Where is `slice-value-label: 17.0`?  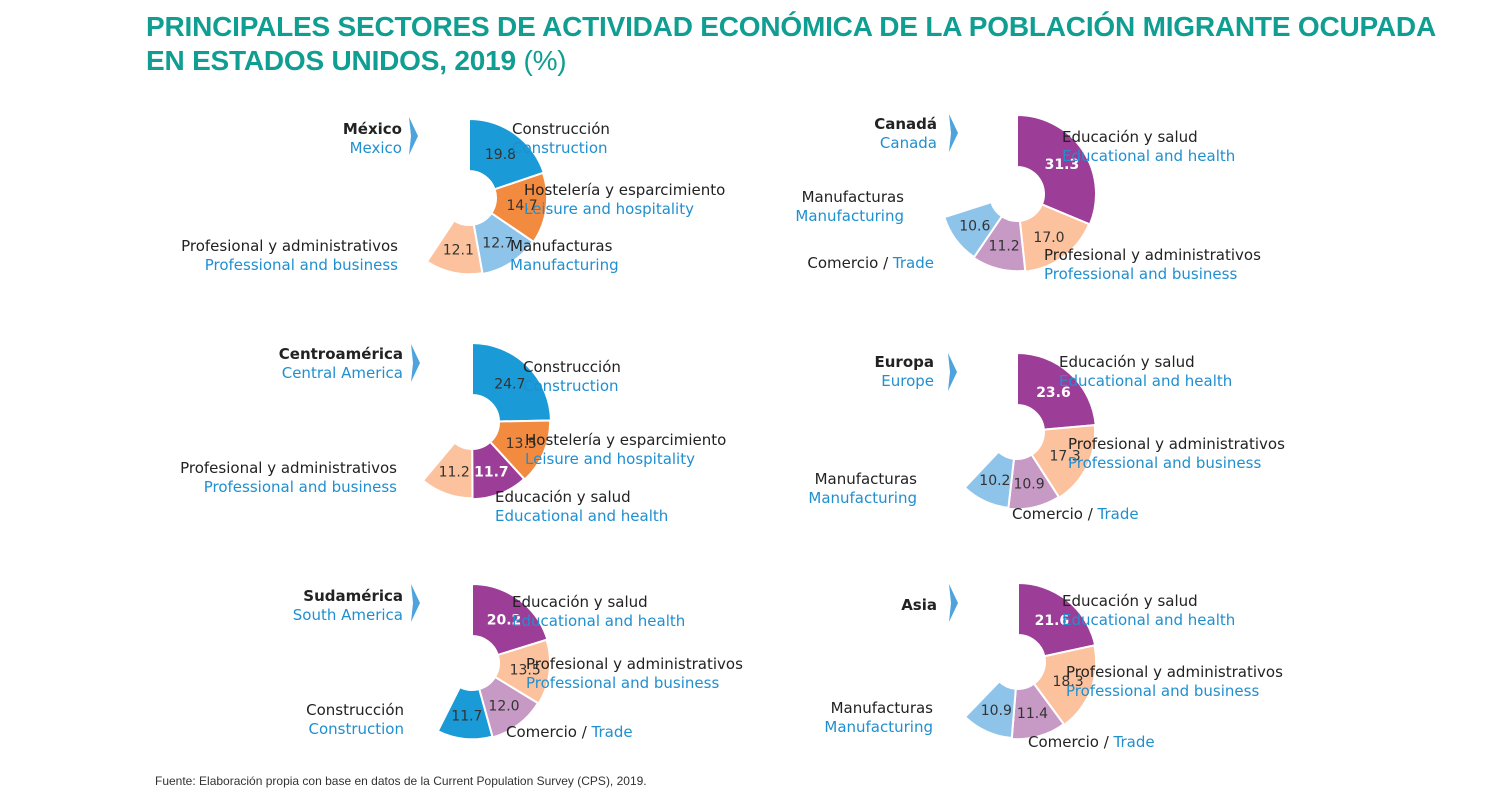 slice-value-label: 17.0 is located at coordinates (1048, 238).